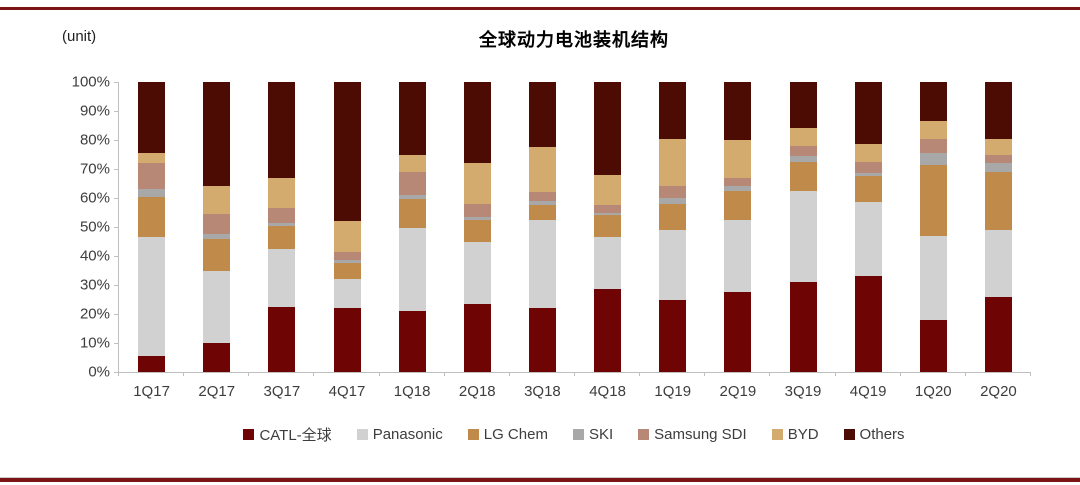  I want to click on legend-label: LG Chem, so click(515, 434).